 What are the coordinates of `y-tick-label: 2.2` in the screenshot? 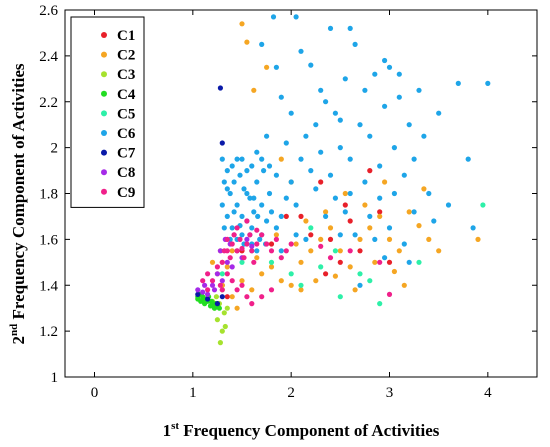 It's located at (48, 103).